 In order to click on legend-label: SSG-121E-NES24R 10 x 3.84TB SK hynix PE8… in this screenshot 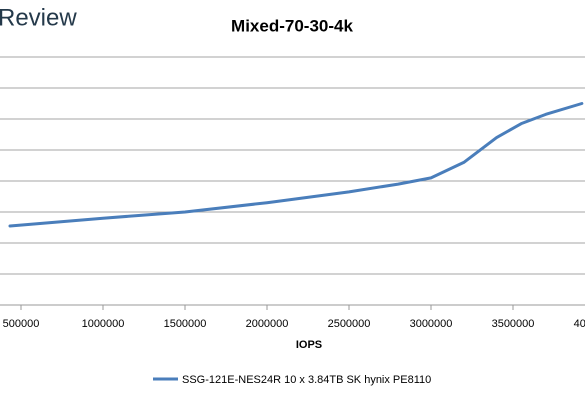, I will do `click(306, 380)`.